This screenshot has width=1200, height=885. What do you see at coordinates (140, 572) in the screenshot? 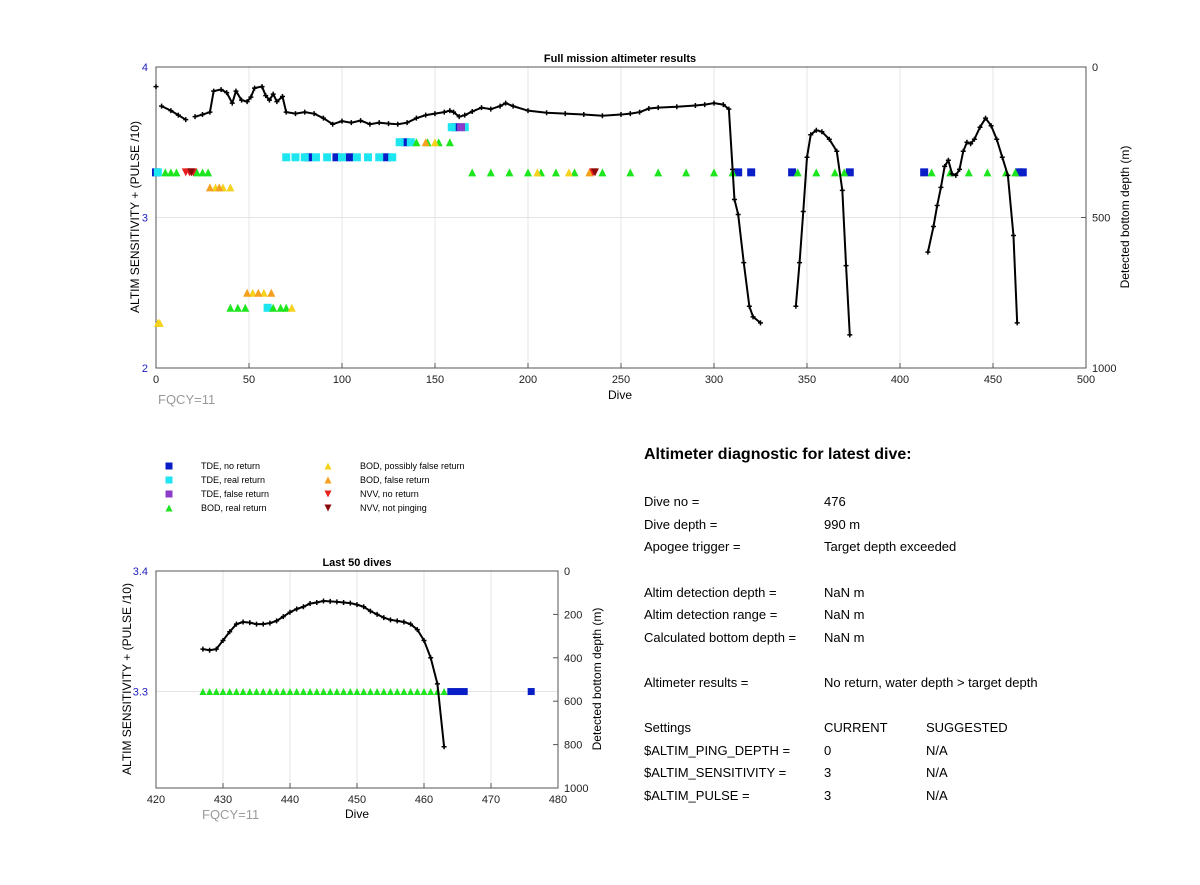
I see `y-tick-label-left: 3.4` at bounding box center [140, 572].